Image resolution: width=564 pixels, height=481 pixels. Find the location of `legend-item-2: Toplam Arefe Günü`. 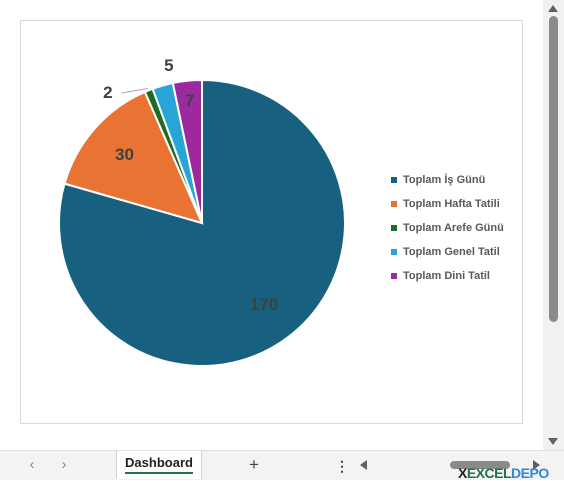

legend-item-2: Toplam Arefe Günü is located at coordinates (447, 228).